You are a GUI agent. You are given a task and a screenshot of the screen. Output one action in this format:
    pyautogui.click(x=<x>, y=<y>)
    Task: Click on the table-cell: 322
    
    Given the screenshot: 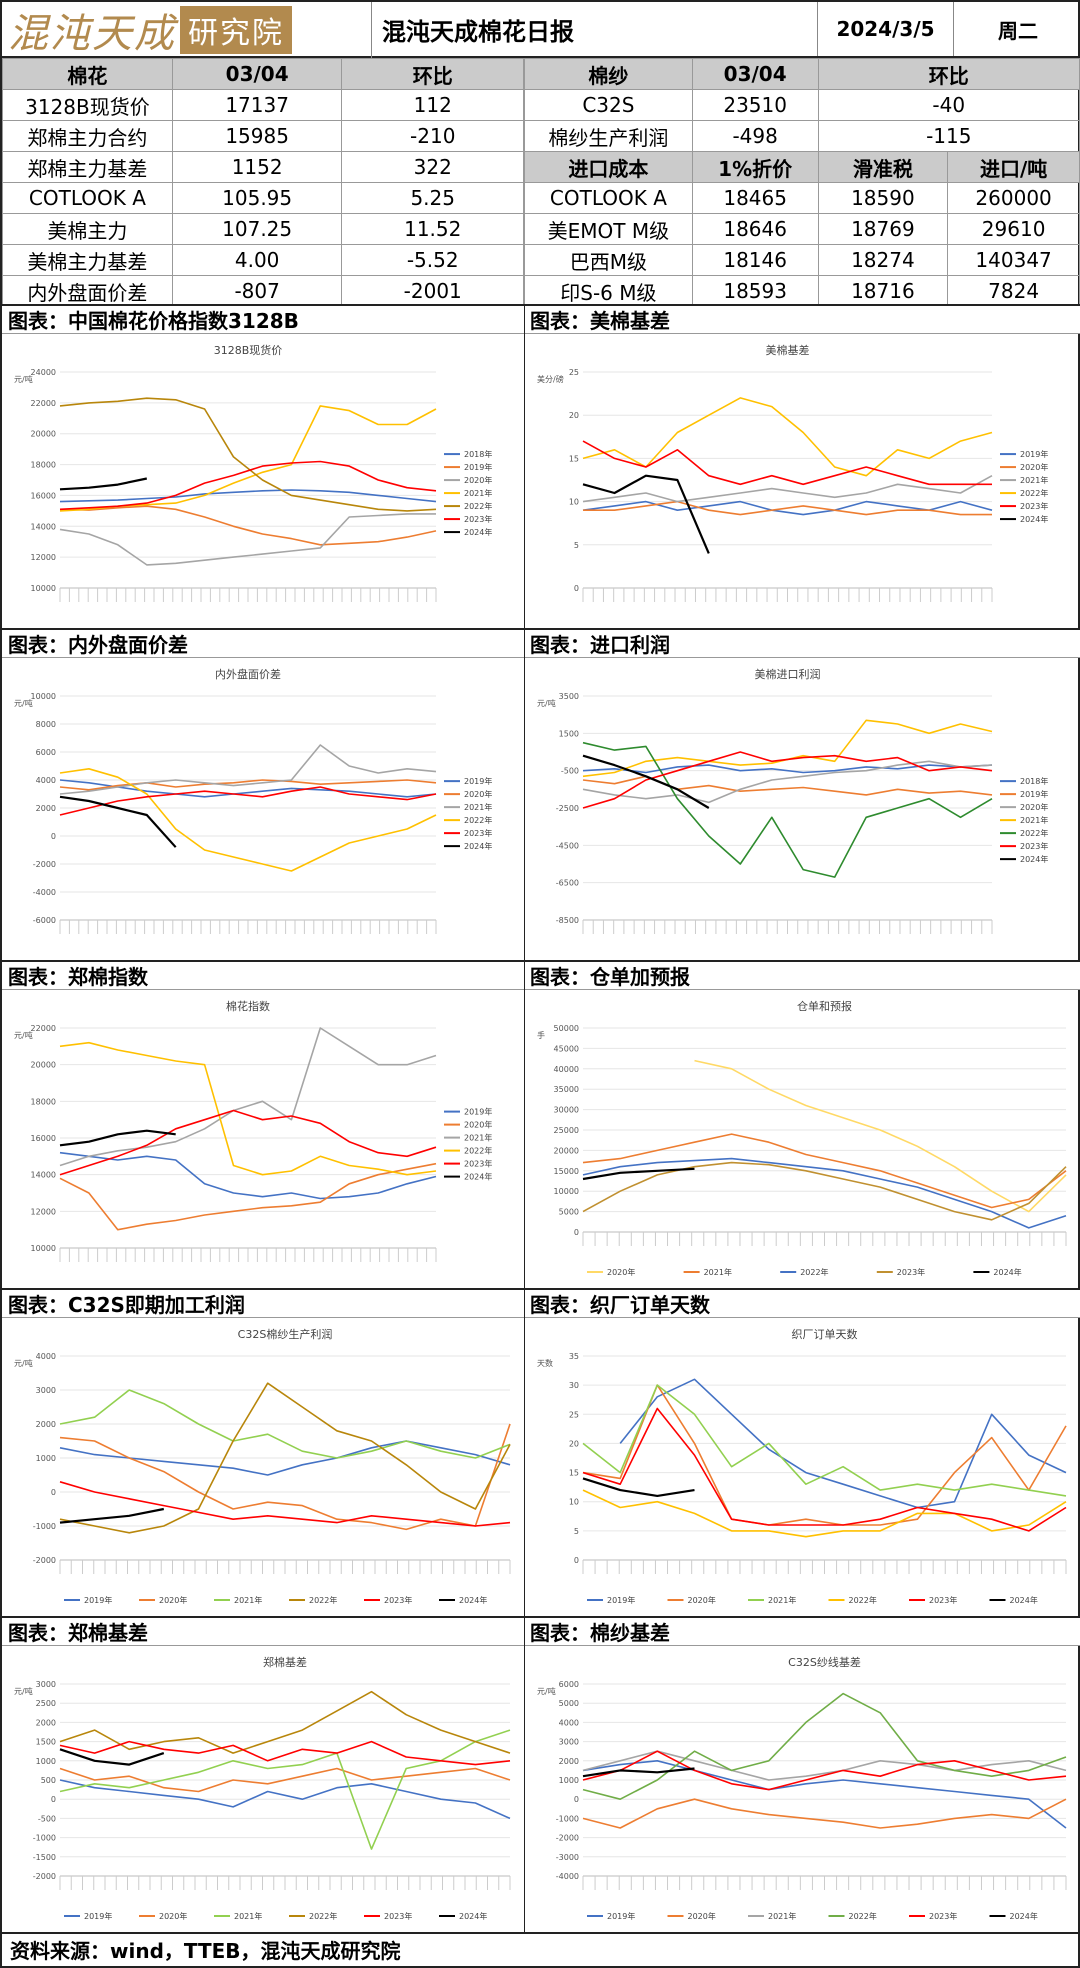 What is the action you would take?
    pyautogui.click(x=432, y=167)
    